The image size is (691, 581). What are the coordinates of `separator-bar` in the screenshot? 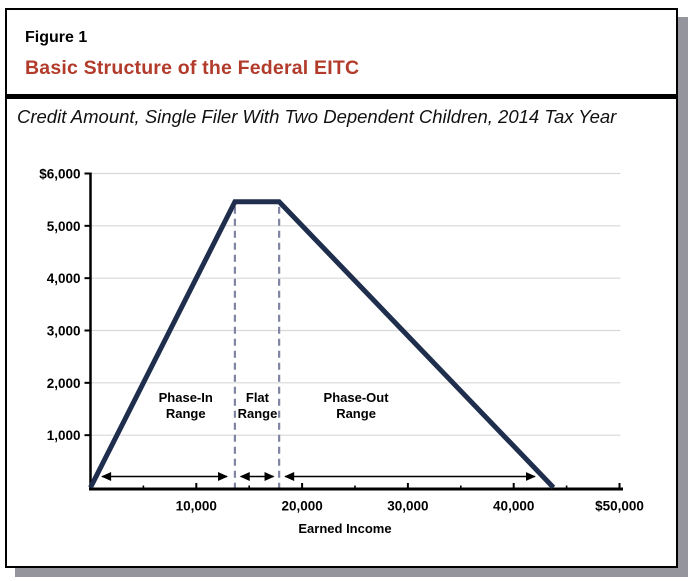 It's located at (341, 96).